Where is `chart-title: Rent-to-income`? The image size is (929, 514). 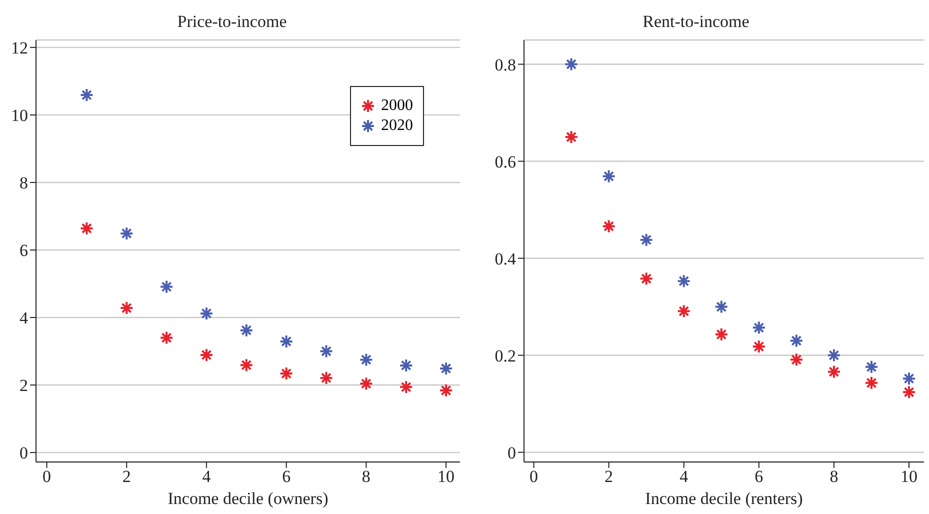
chart-title: Rent-to-income is located at coordinates (696, 22).